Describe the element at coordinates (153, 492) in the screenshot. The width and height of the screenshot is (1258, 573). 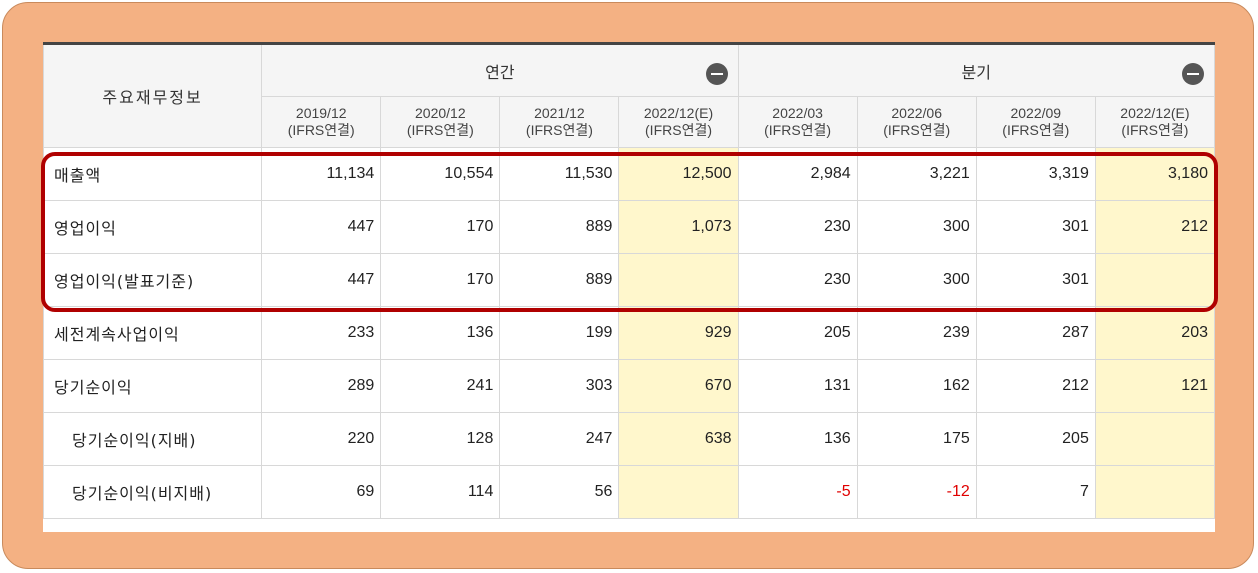
I see `row-label: 당기순이익(비지배)` at that location.